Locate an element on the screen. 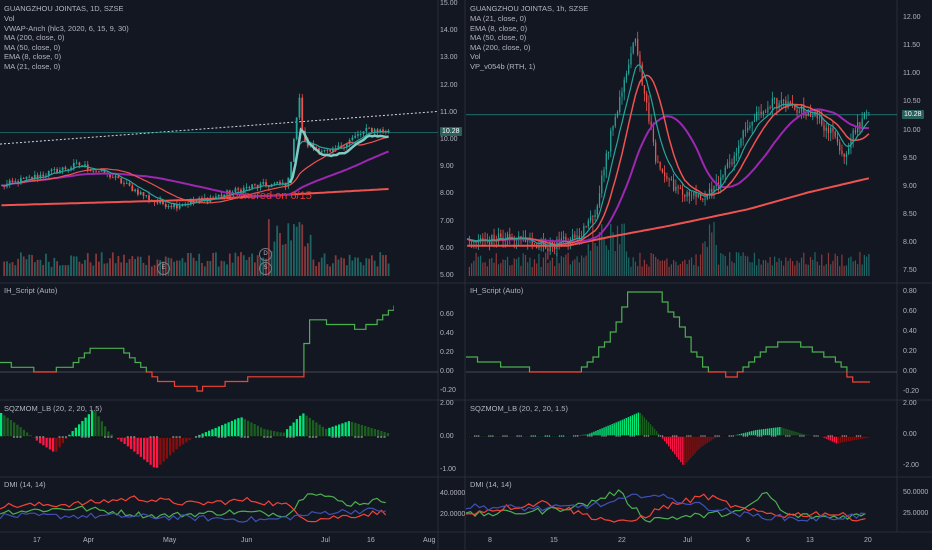 This screenshot has width=932, height=550. left-indicator-legend: Vol is located at coordinates (9, 18).